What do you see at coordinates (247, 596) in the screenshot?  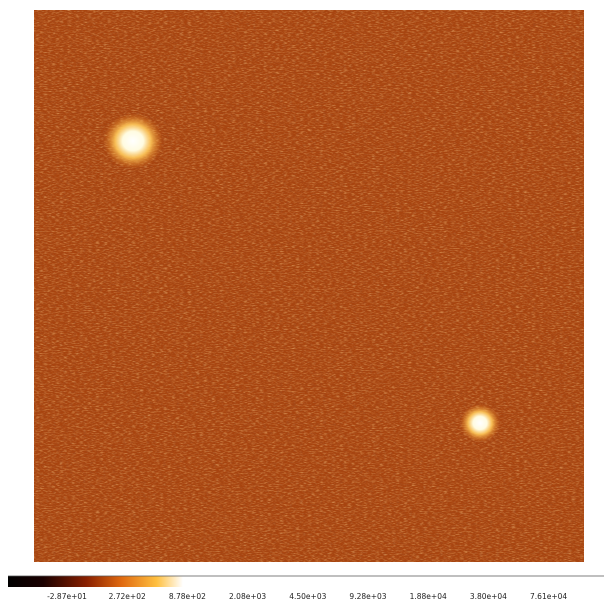 I see `colorbar-tick-label: 2.08e+03` at bounding box center [247, 596].